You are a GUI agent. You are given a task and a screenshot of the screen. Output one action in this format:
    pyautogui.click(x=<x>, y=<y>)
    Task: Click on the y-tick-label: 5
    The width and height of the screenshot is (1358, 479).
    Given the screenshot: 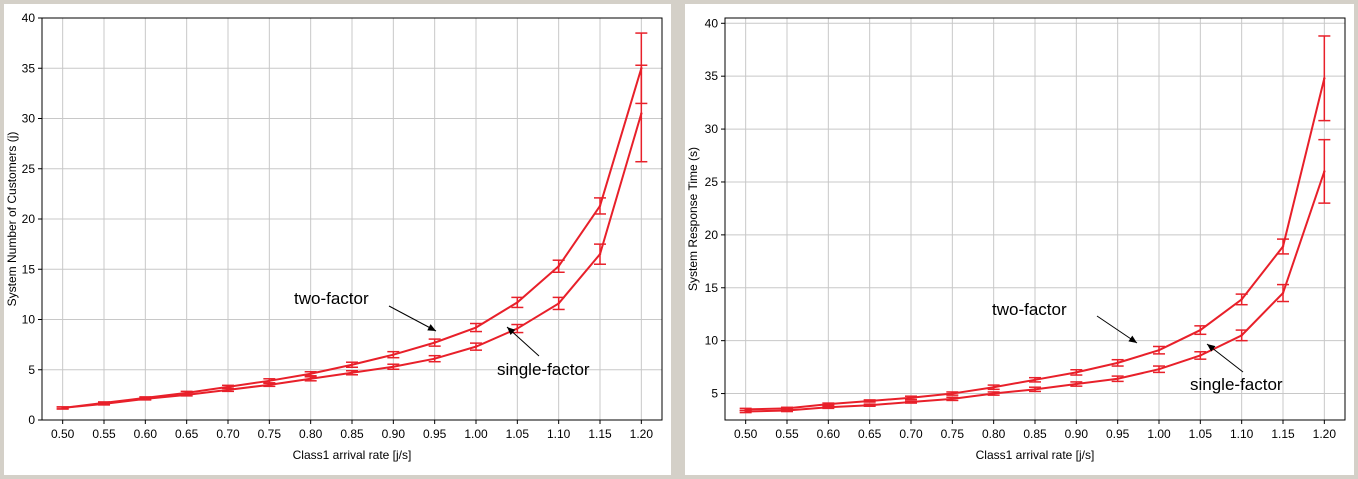 What is the action you would take?
    pyautogui.click(x=714, y=394)
    